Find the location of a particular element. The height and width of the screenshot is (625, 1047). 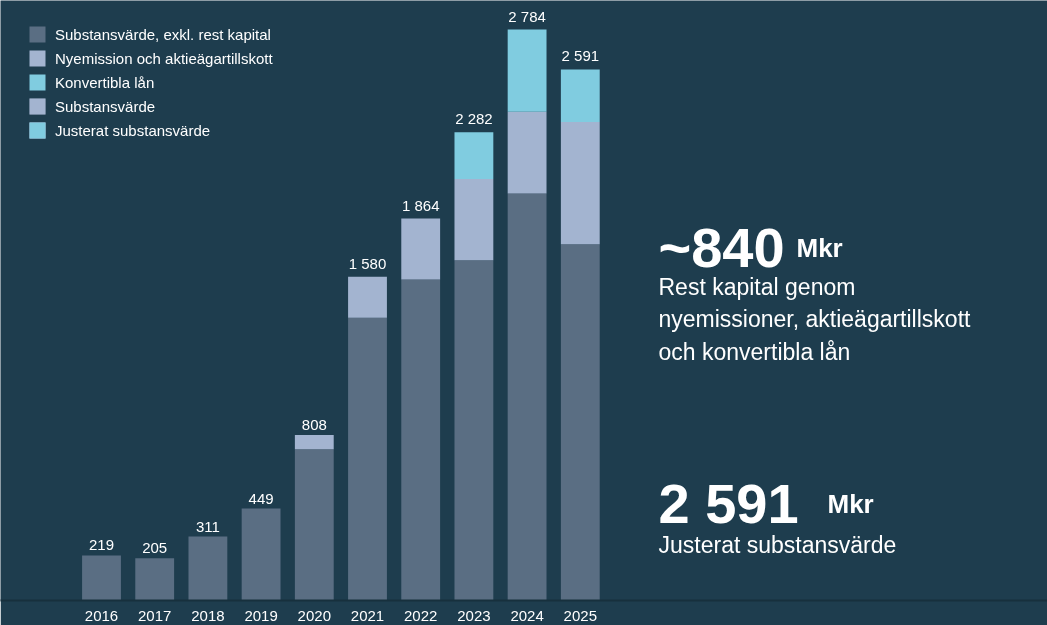

annotation: 2 282 is located at coordinates (474, 119).